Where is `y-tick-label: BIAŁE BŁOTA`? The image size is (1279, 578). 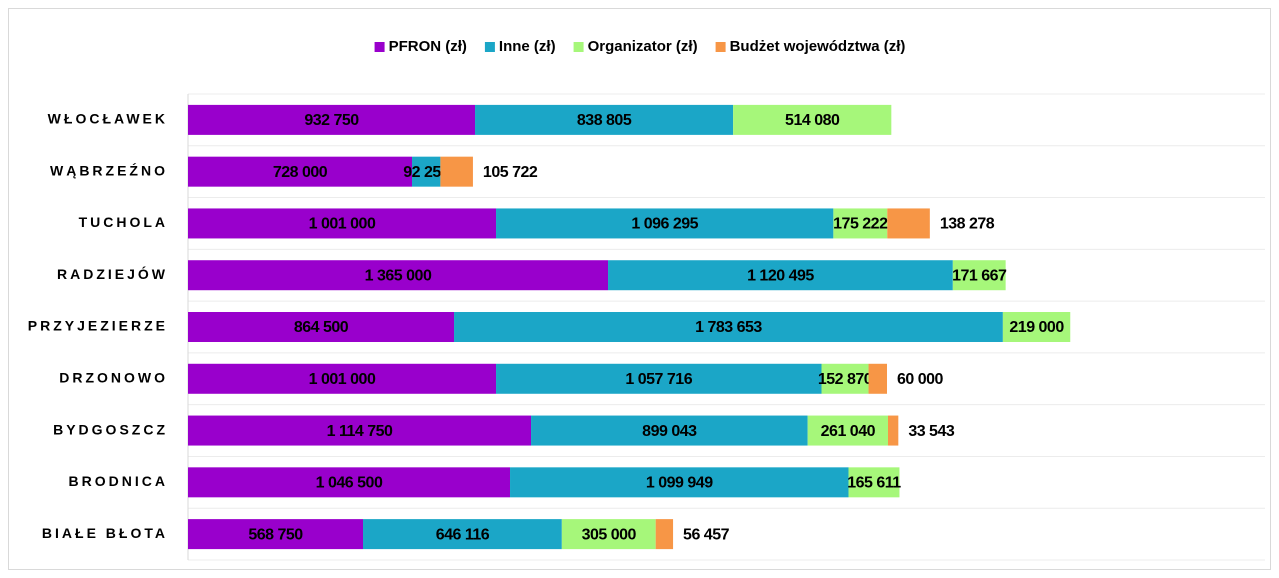
y-tick-label: BIAŁE BŁOTA is located at coordinates (105, 533).